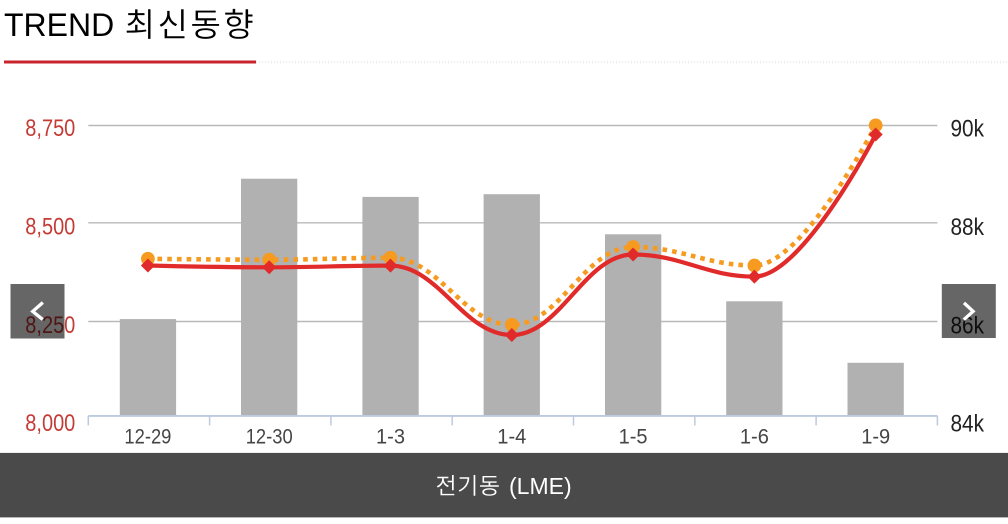  What do you see at coordinates (511, 436) in the screenshot?
I see `svg-text: 1-4` at bounding box center [511, 436].